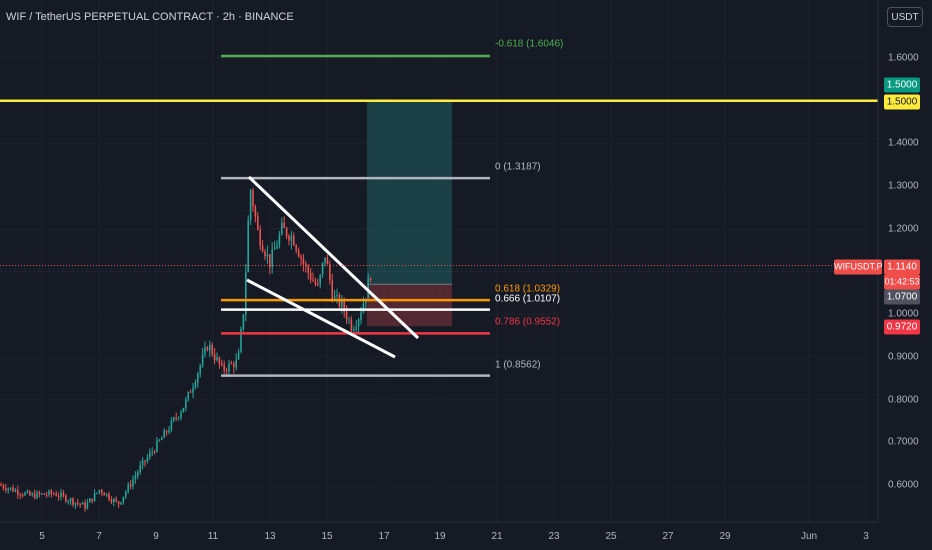 The image size is (932, 550). What do you see at coordinates (518, 167) in the screenshot?
I see `fib-level-label: 0 (1.3187)` at bounding box center [518, 167].